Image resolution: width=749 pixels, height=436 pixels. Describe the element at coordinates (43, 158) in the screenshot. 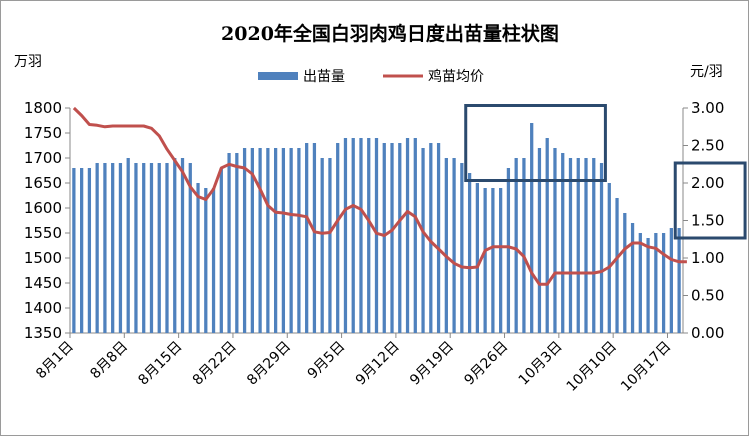

I see `y-left-tick-label: 1700` at that location.